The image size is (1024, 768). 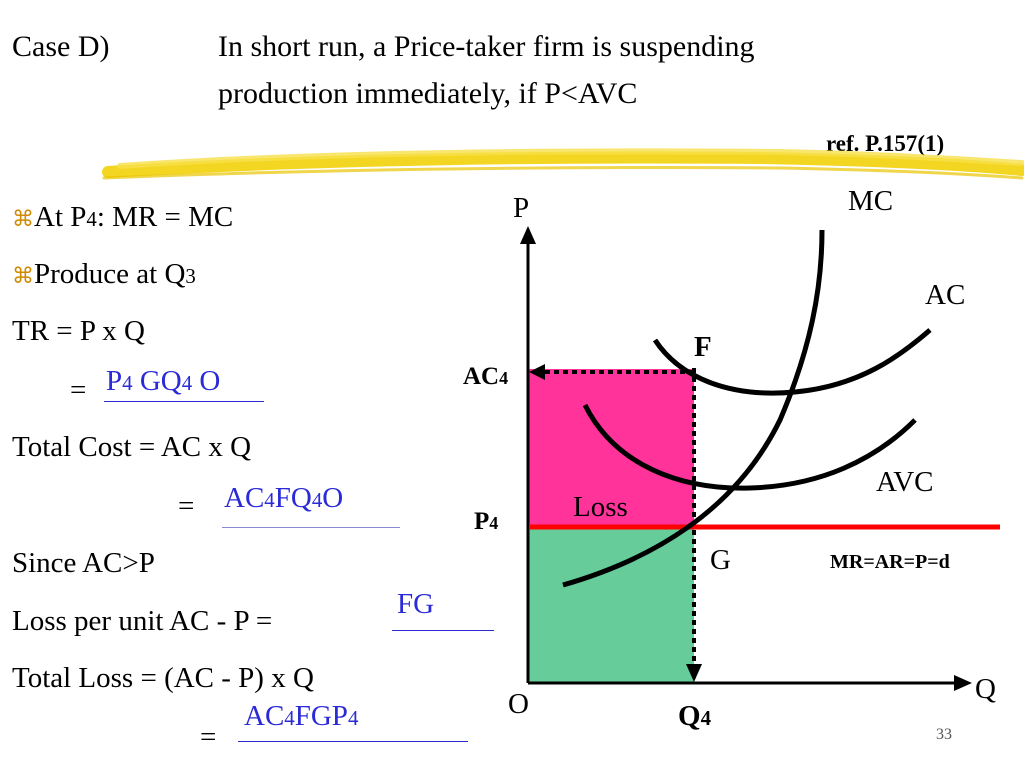 What do you see at coordinates (142, 621) in the screenshot?
I see `loss-per-unit: Loss per unit AC - P =` at bounding box center [142, 621].